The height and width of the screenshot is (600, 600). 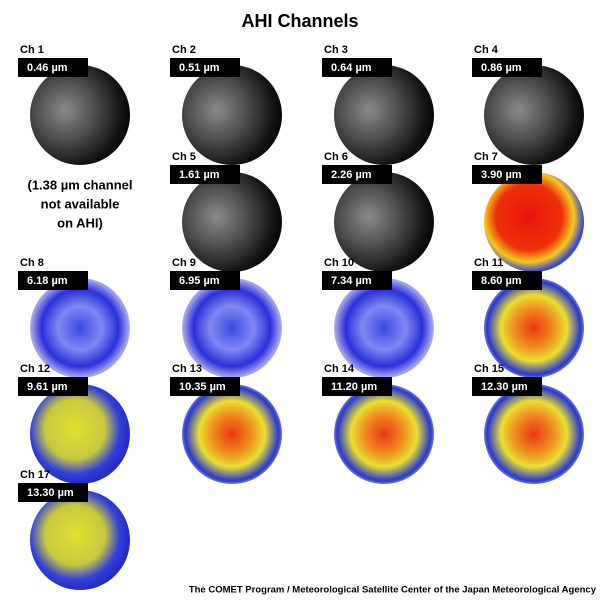 I want to click on wavelength: 8.60 µm, so click(x=501, y=281).